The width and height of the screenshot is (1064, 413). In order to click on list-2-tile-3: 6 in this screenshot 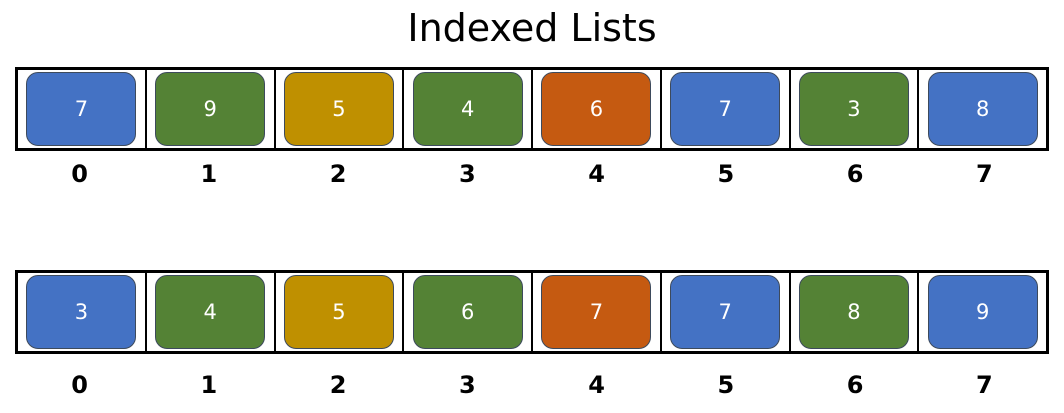, I will do `click(467, 312)`.